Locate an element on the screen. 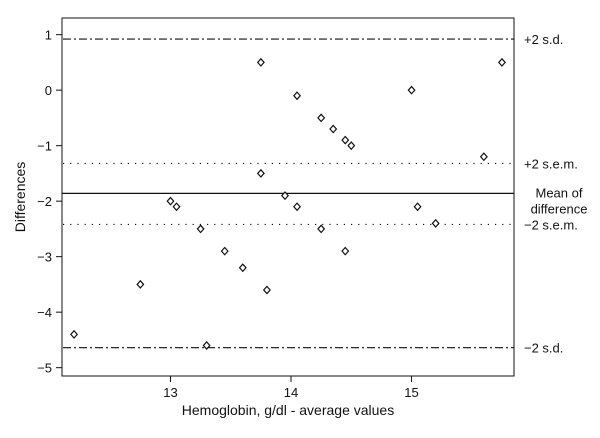  y-tick-label: 1 is located at coordinates (48, 35).